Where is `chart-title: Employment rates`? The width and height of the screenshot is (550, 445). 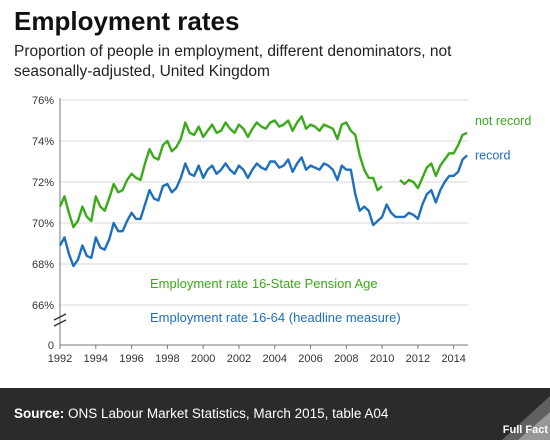
chart-title: Employment rates is located at coordinates (127, 21).